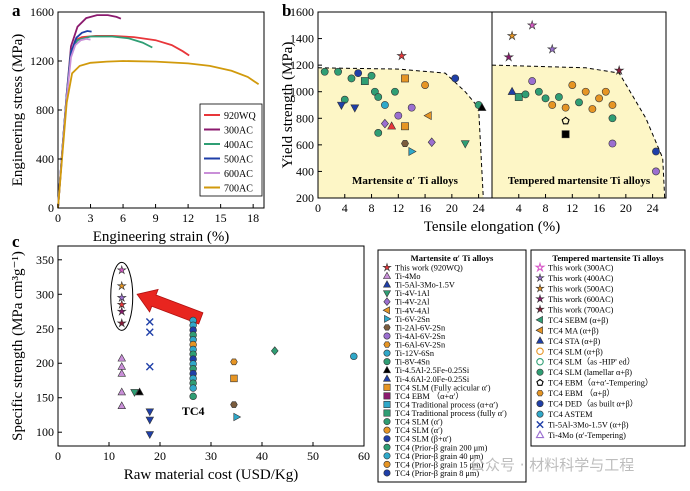 This screenshot has height=491, width=690. Describe the element at coordinates (437, 473) in the screenshot. I see `legend-label: TC4 (Prior-β grain 8 μm)` at that location.